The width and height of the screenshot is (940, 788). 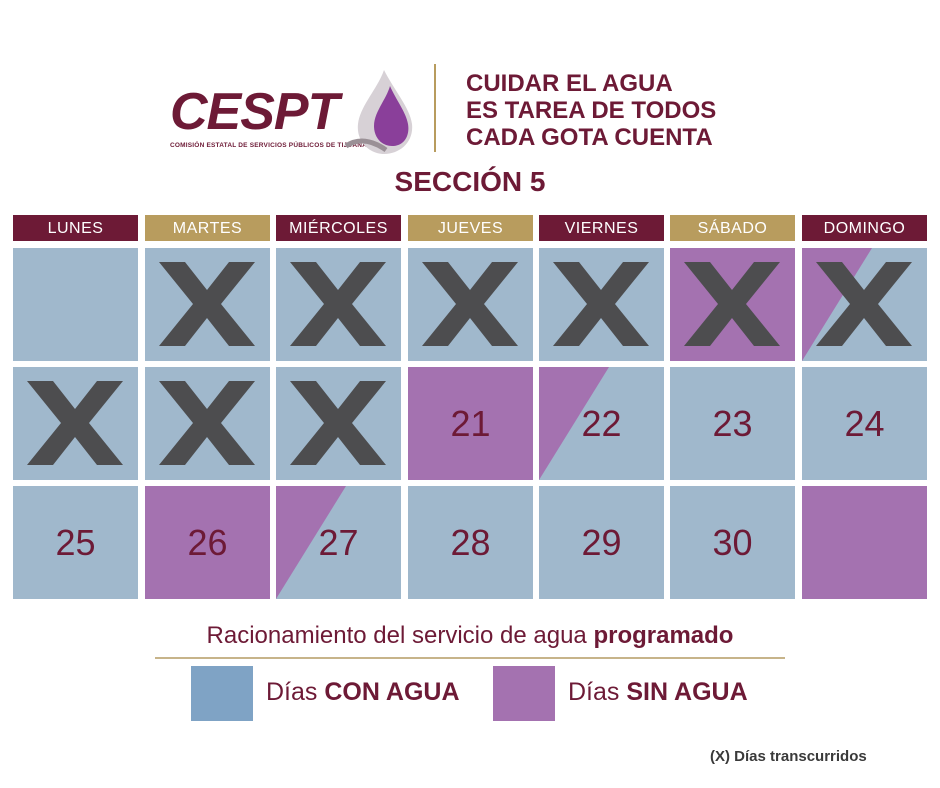 I want to click on day-number: 23, so click(x=732, y=423).